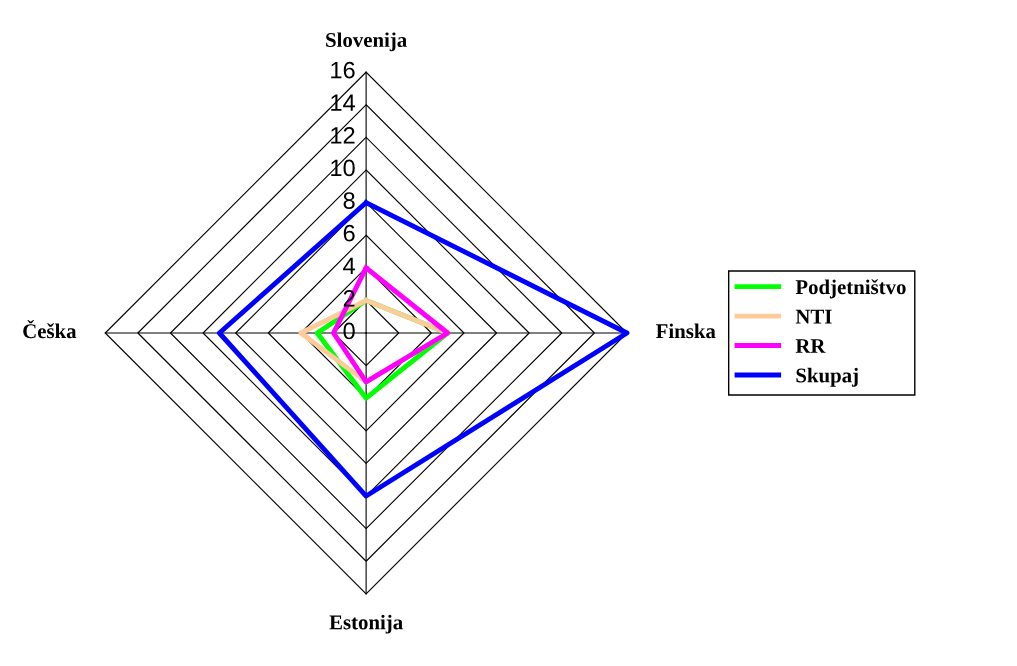  Describe the element at coordinates (349, 233) in the screenshot. I see `y-tick-label: 6` at that location.